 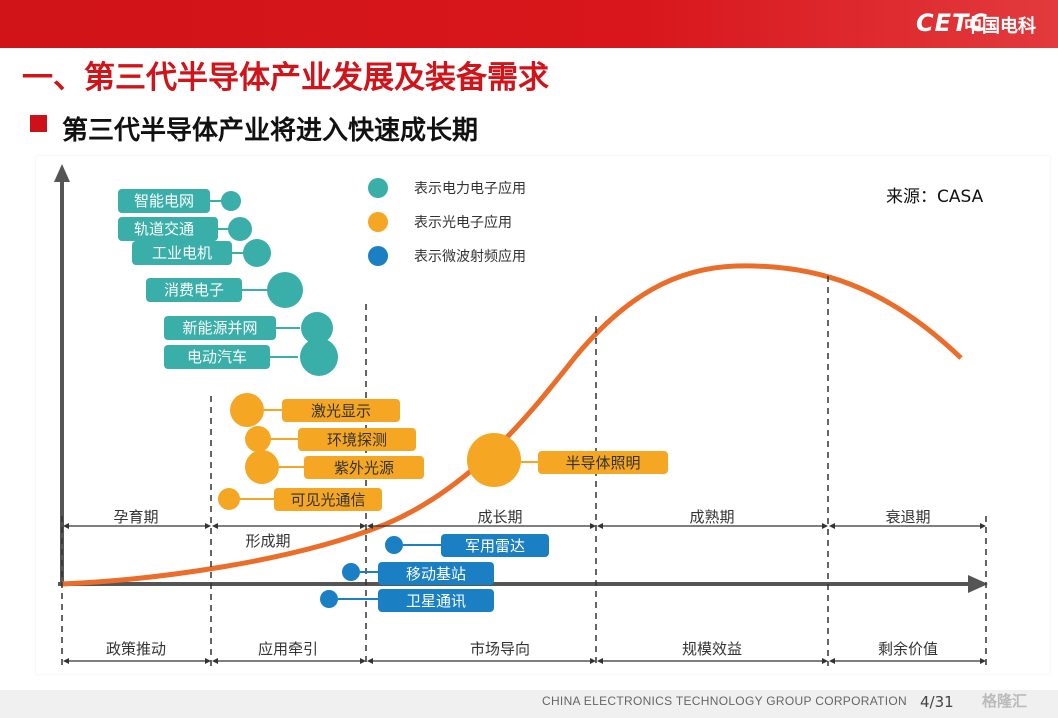 I want to click on legend-blue-dot-icon, so click(x=378, y=256).